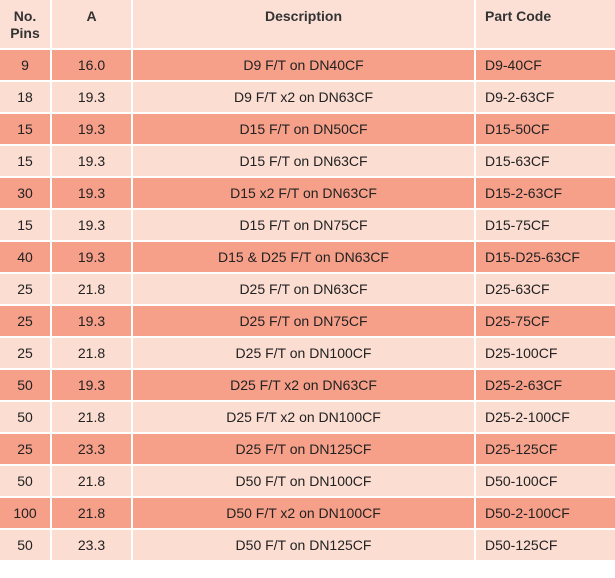 This screenshot has height=578, width=615. I want to click on cell-description: D50 F/T on DN125CF, so click(304, 546).